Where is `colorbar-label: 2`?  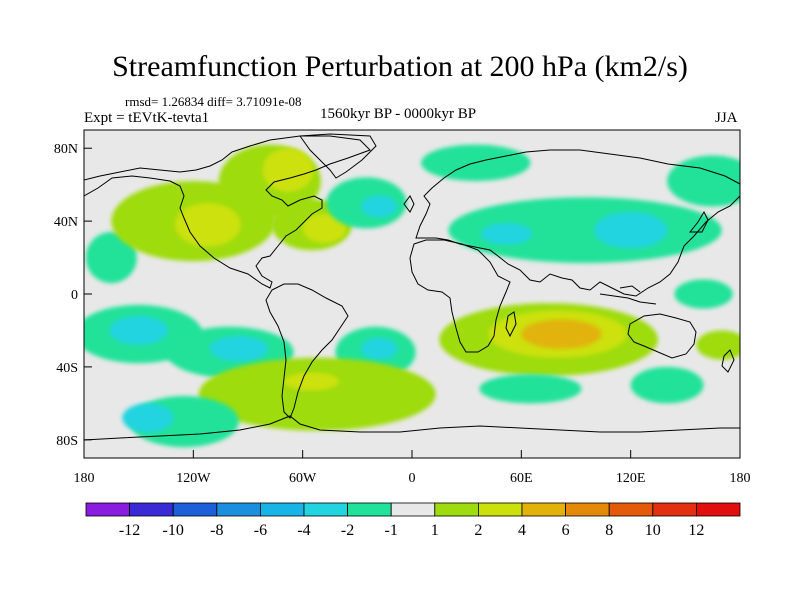 colorbar-label: 2 is located at coordinates (478, 530).